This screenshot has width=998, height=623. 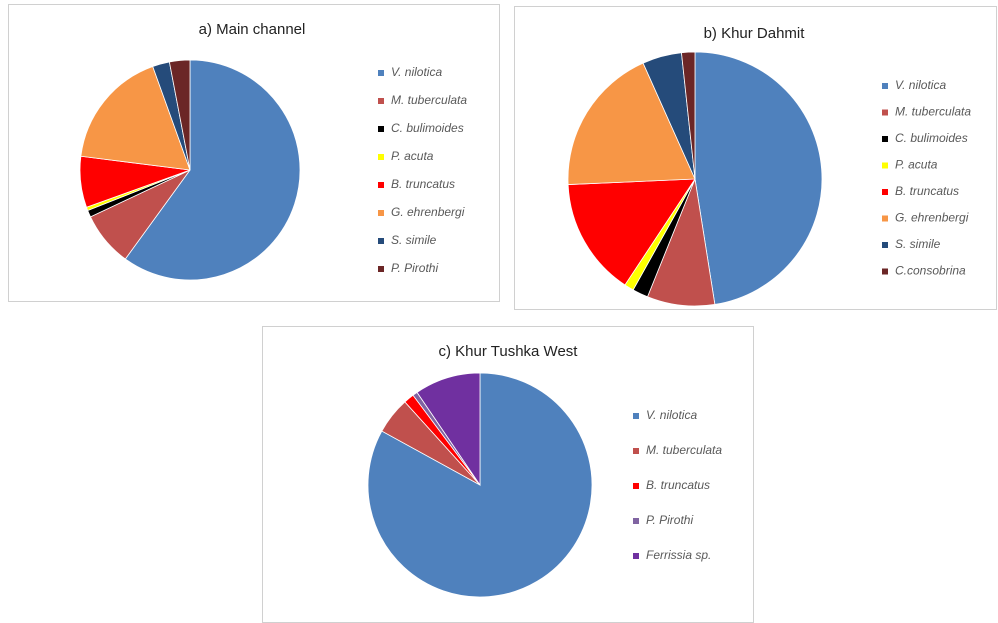 I want to click on chart-title: a) Main channel, so click(x=252, y=29).